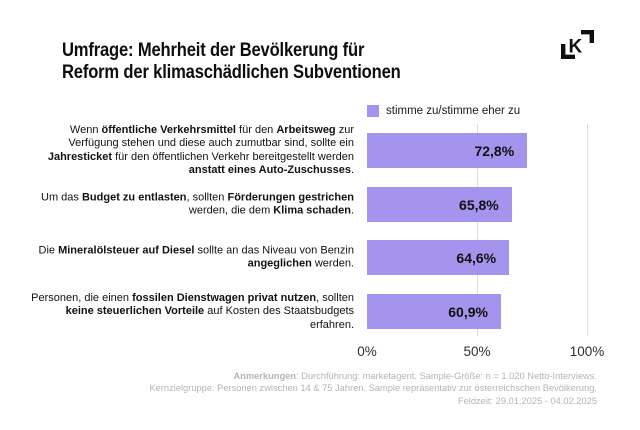 This screenshot has width=640, height=430. Describe the element at coordinates (447, 150) in the screenshot. I see `bar: 72,8%` at that location.